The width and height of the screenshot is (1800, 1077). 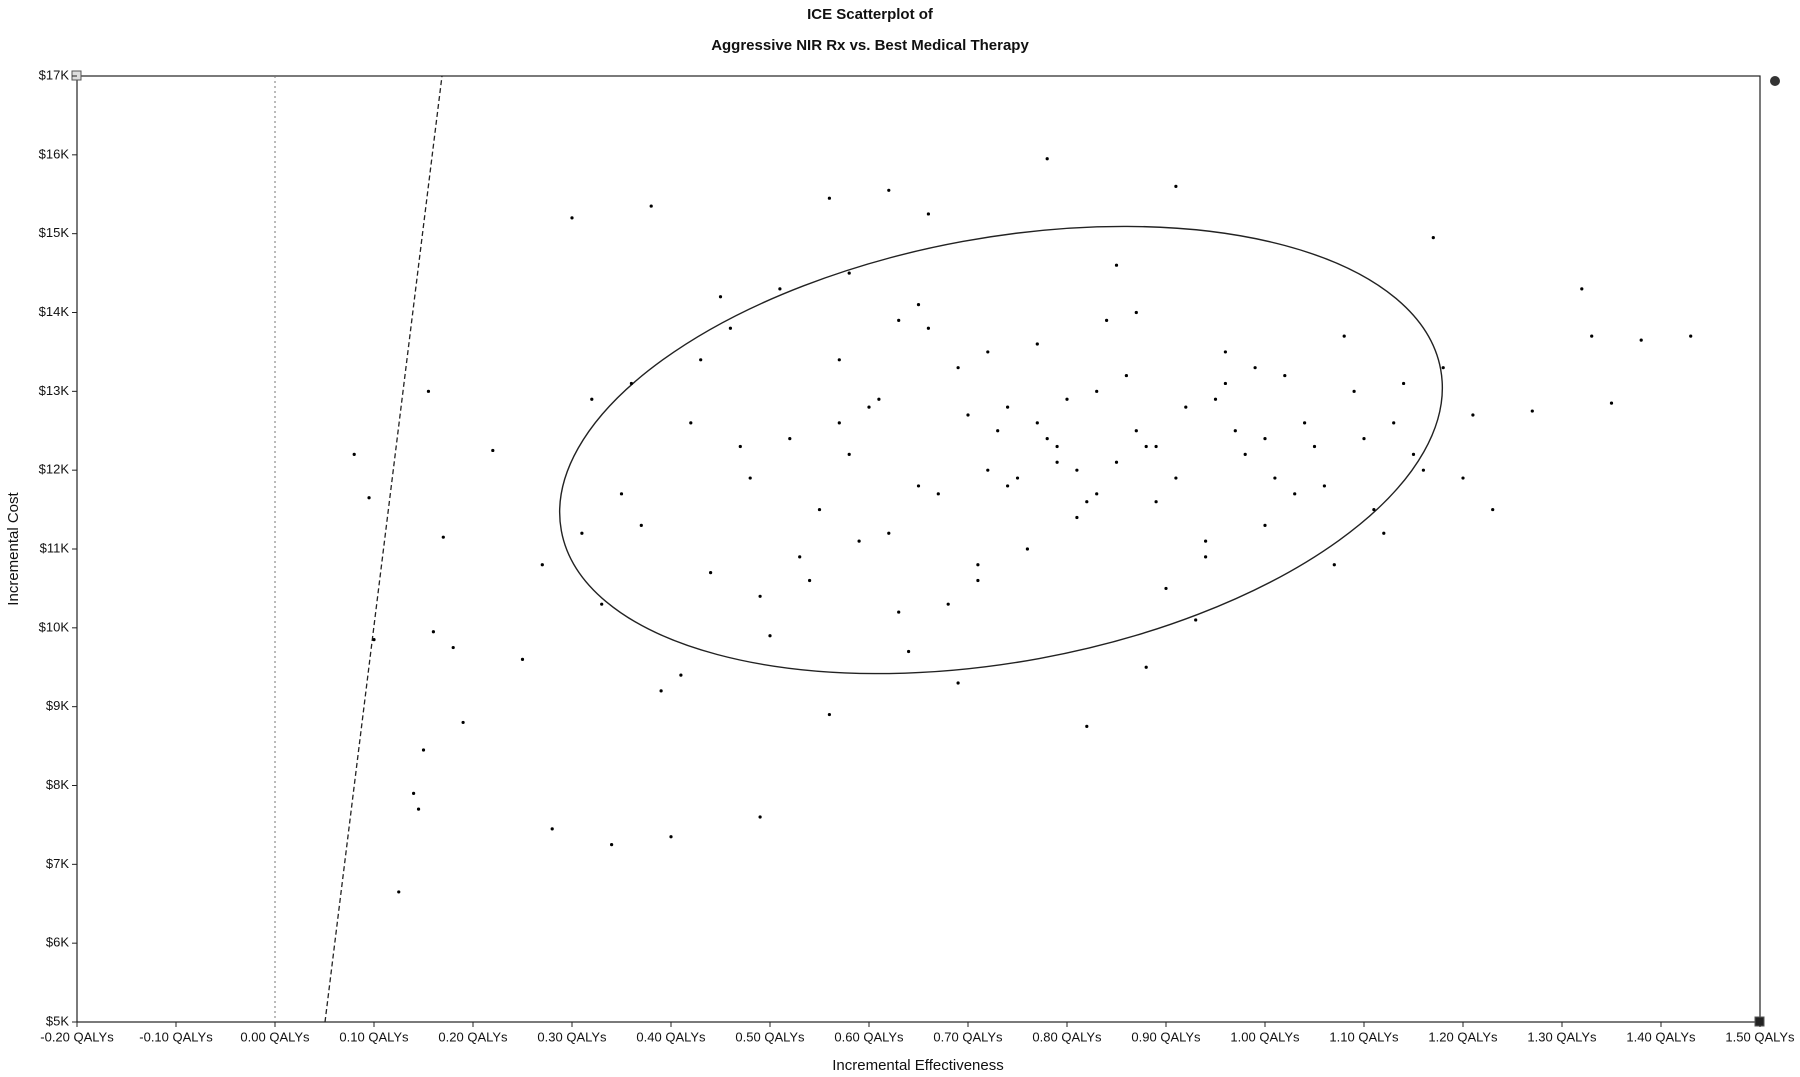 I want to click on y-tick-label: $8K, so click(x=57, y=784).